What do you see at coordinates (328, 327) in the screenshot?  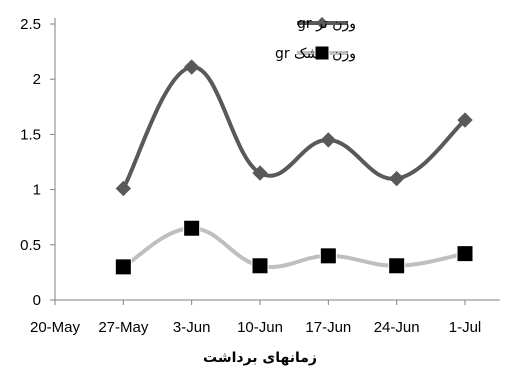 I see `x-tick-label: 17-Jun` at bounding box center [328, 327].